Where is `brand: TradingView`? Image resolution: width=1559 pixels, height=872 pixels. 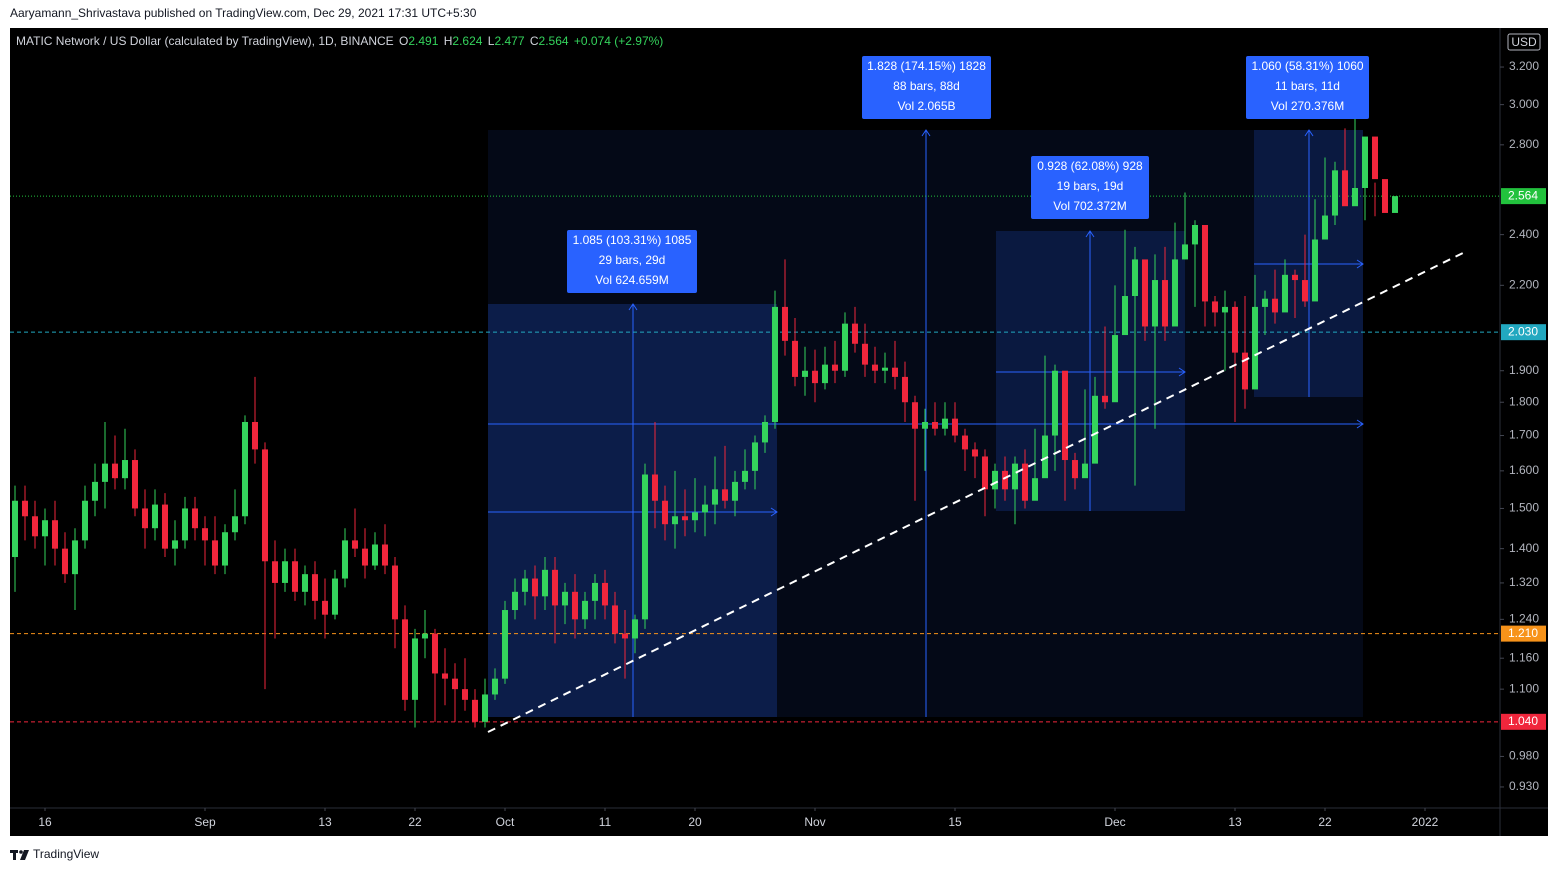 brand: TradingView is located at coordinates (66, 854).